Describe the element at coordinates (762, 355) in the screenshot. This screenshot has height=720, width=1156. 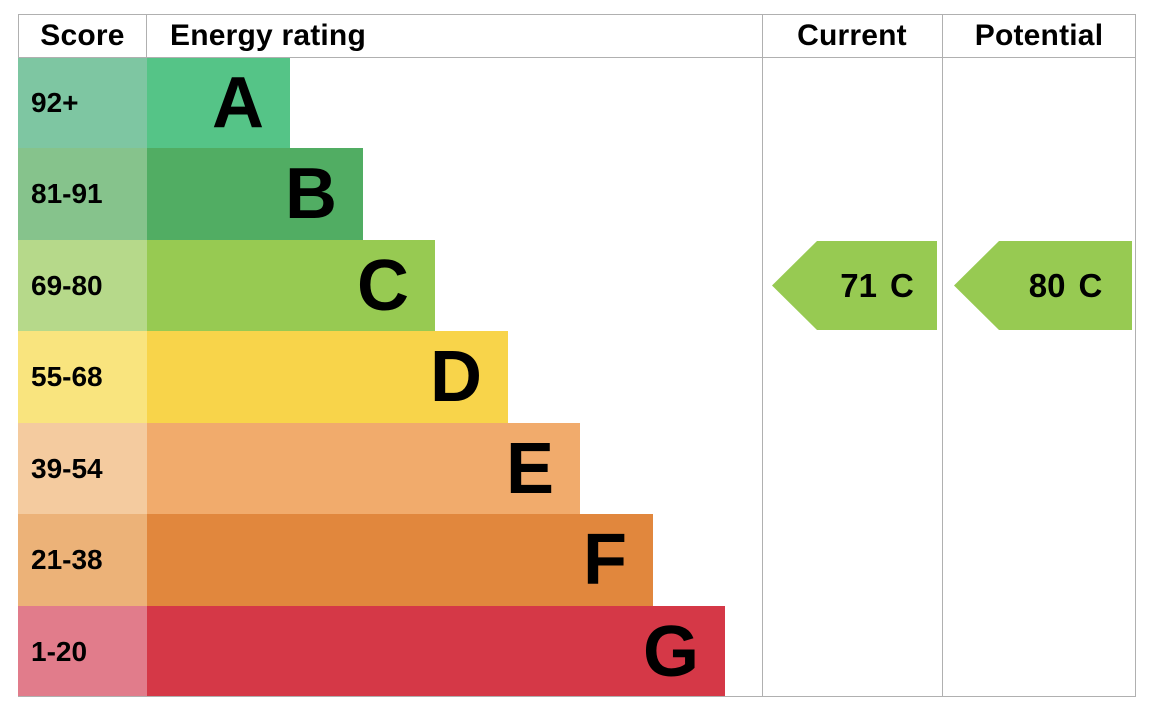
I see `energy-current-divider` at that location.